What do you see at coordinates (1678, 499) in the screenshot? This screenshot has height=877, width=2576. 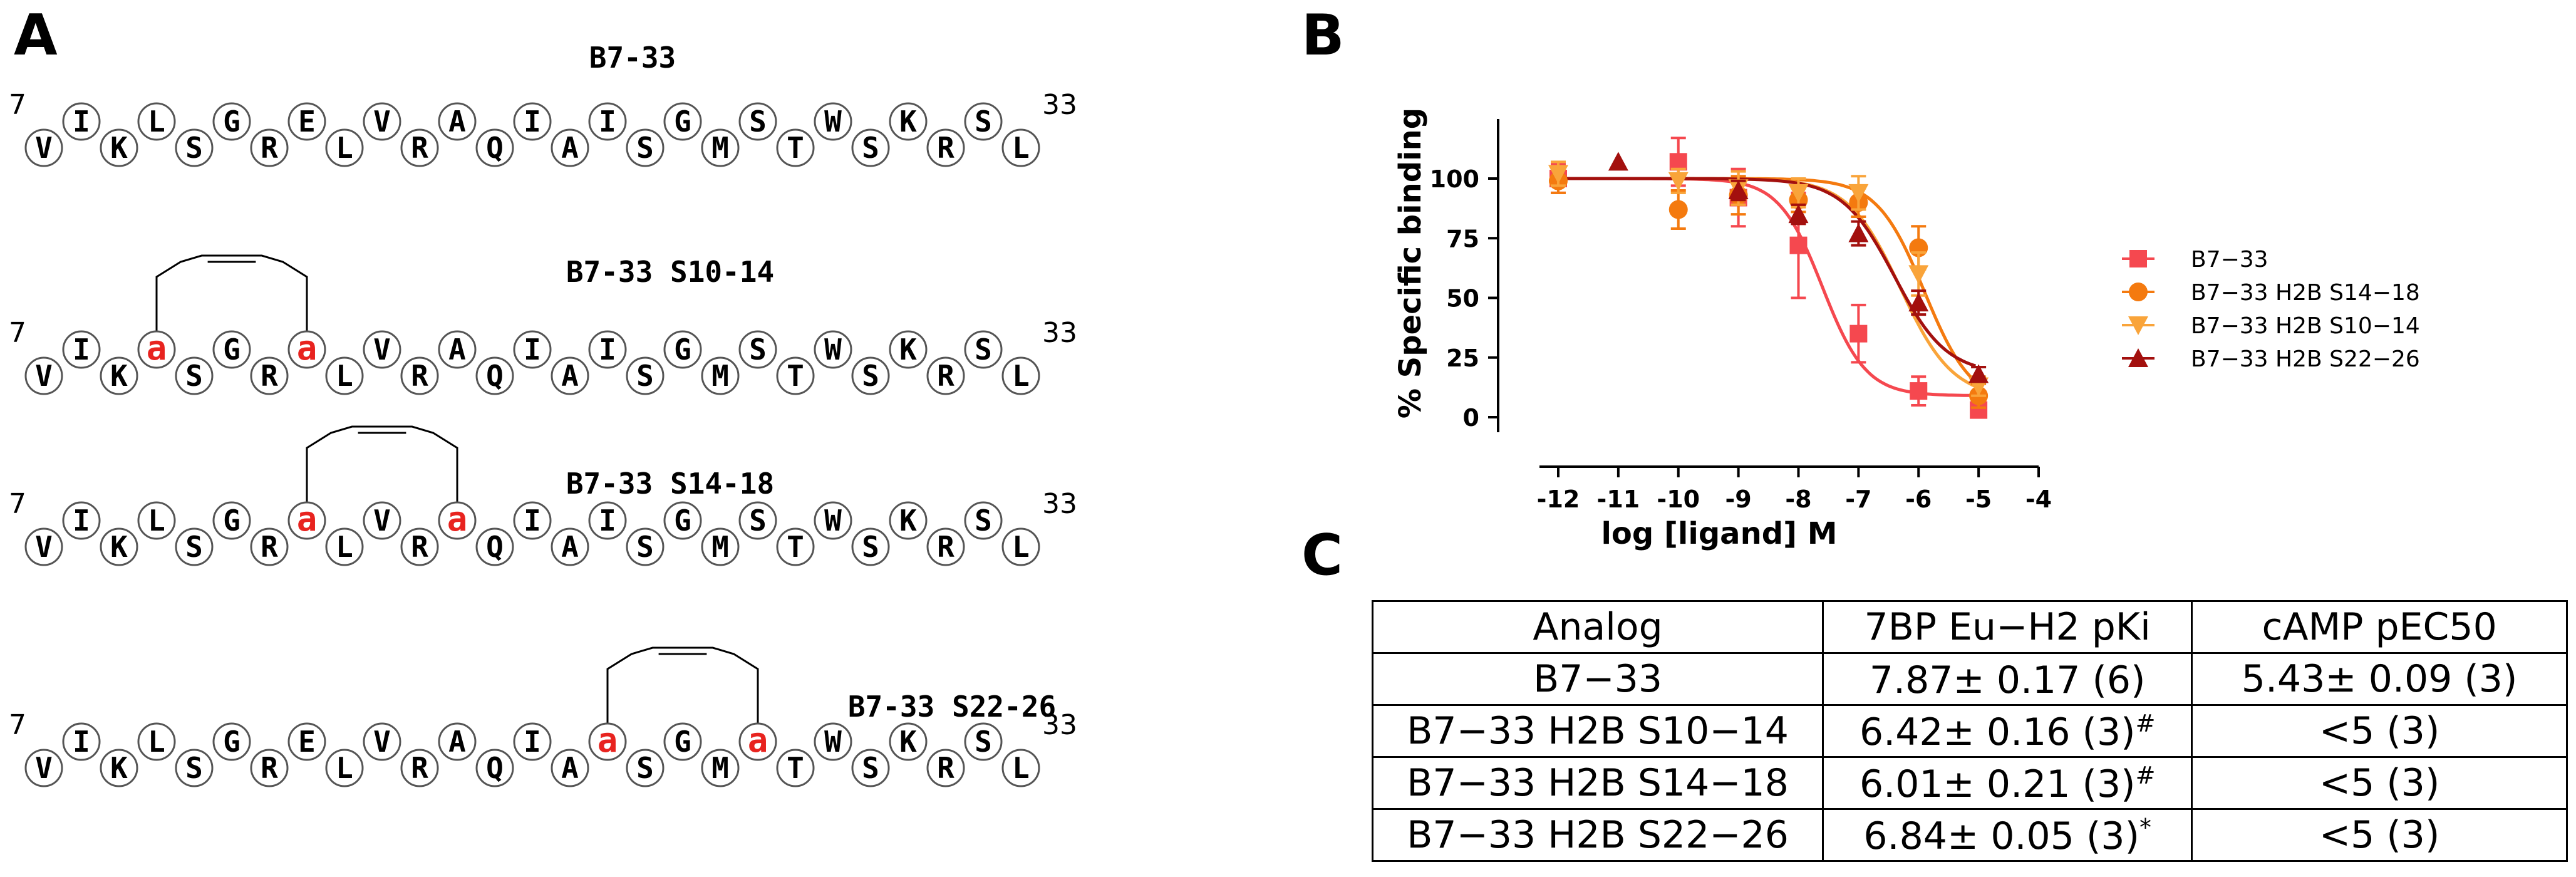 I see `x-tick-label: -10` at bounding box center [1678, 499].